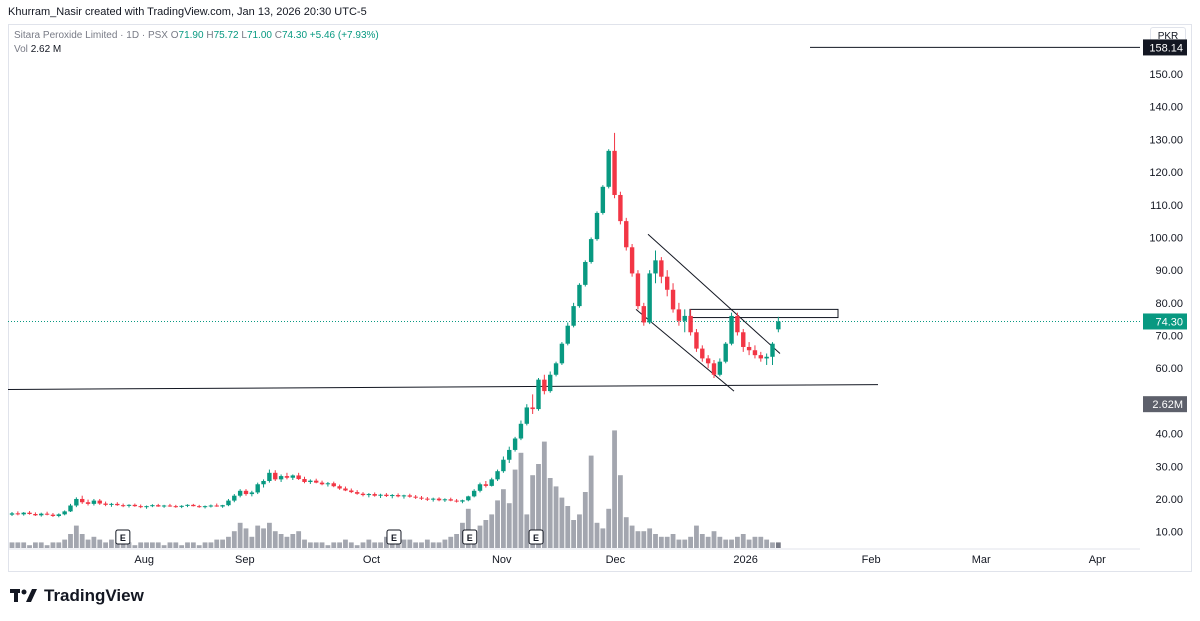 The height and width of the screenshot is (621, 1200). I want to click on symbol-name: Sitara Peroxide Limited · 1D · PSX, so click(91, 35).